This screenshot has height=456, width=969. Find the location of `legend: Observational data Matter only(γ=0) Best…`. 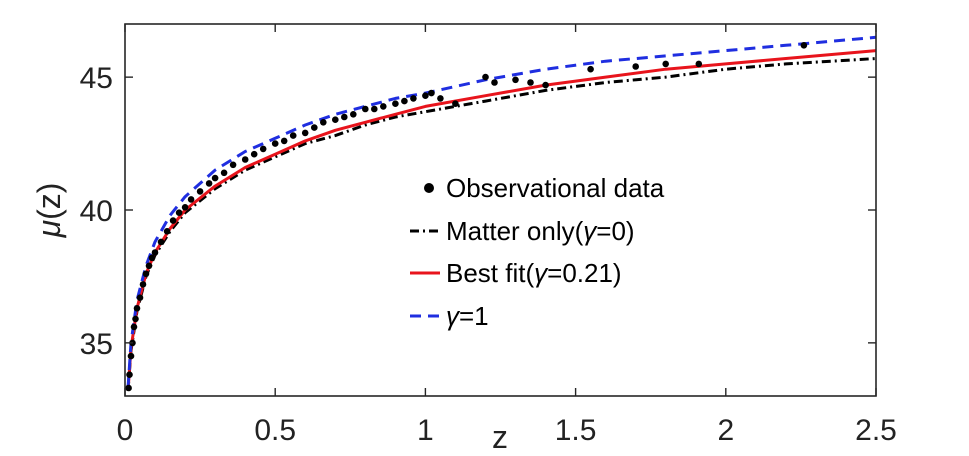

legend: Observational data Matter only(γ=0) Best… is located at coordinates (537, 252).